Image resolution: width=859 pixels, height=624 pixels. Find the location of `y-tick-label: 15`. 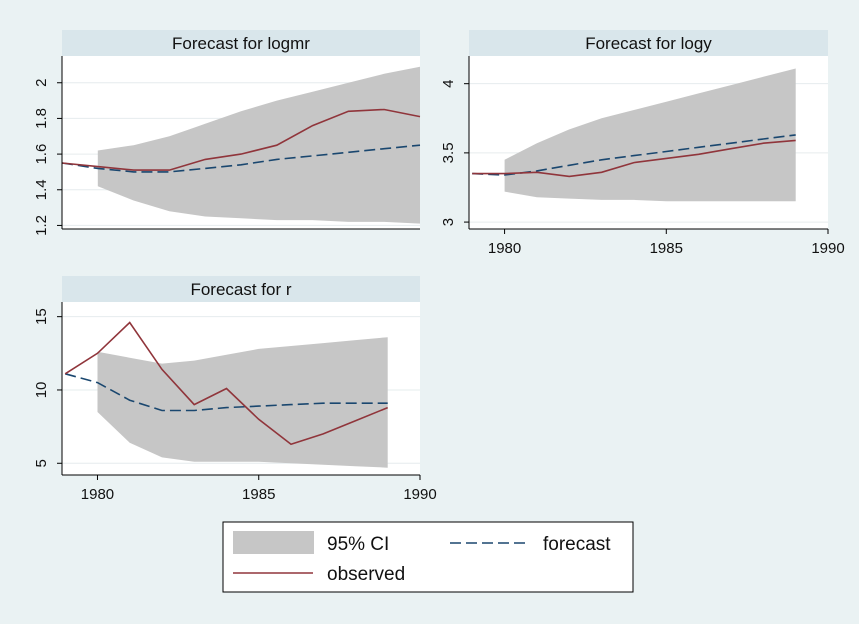

y-tick-label: 15 is located at coordinates (41, 316).